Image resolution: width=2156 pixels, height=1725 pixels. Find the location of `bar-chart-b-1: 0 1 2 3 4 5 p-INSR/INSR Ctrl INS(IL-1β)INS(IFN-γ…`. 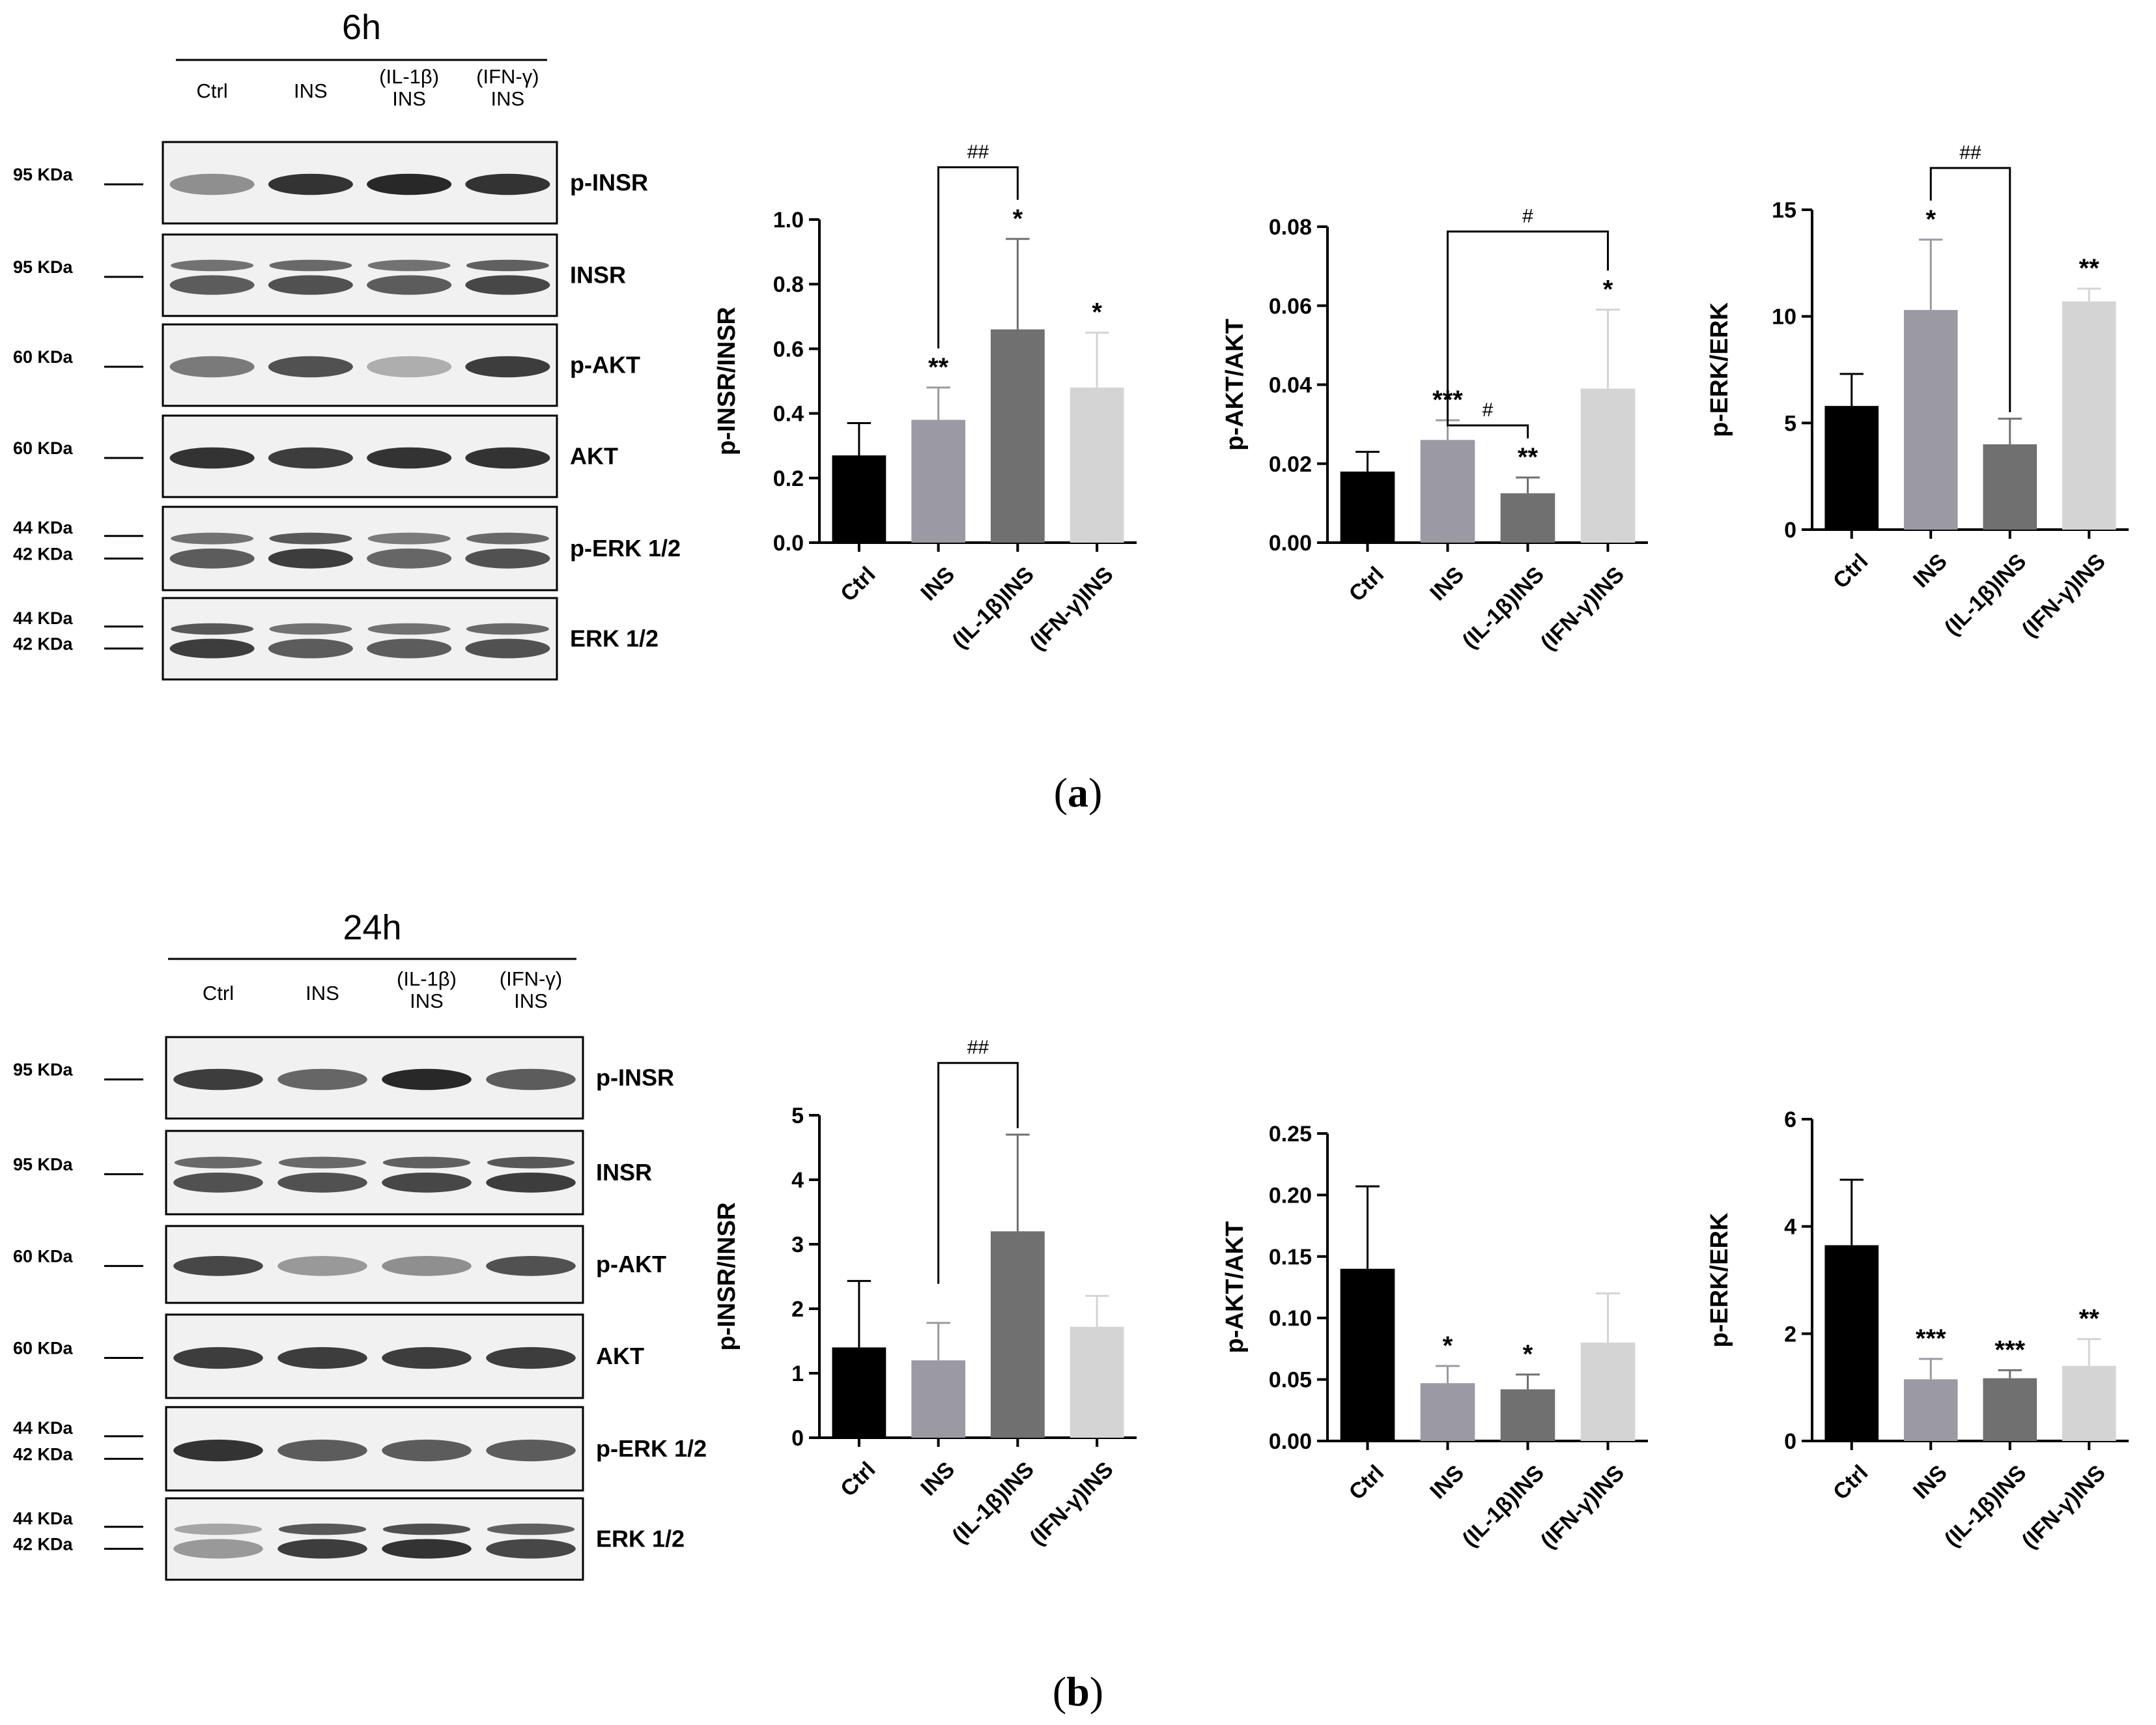

bar-chart-b-1: 0 1 2 3 4 5 p-INSR/INSR Ctrl INS(IL-1β)INS(IFN-γ… is located at coordinates (925, 1293).